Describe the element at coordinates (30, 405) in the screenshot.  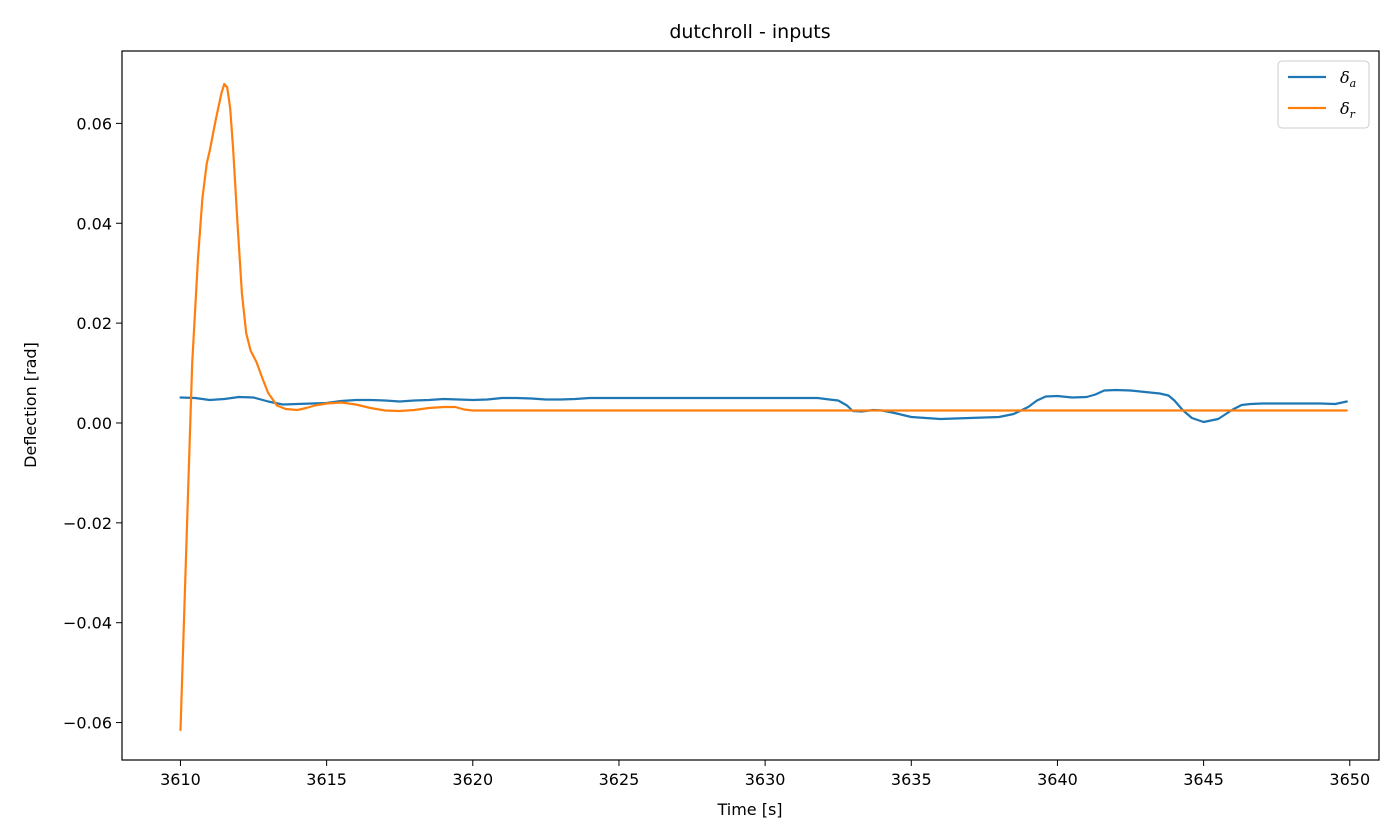
I see `y-axis-label: Deflection [rad]` at that location.